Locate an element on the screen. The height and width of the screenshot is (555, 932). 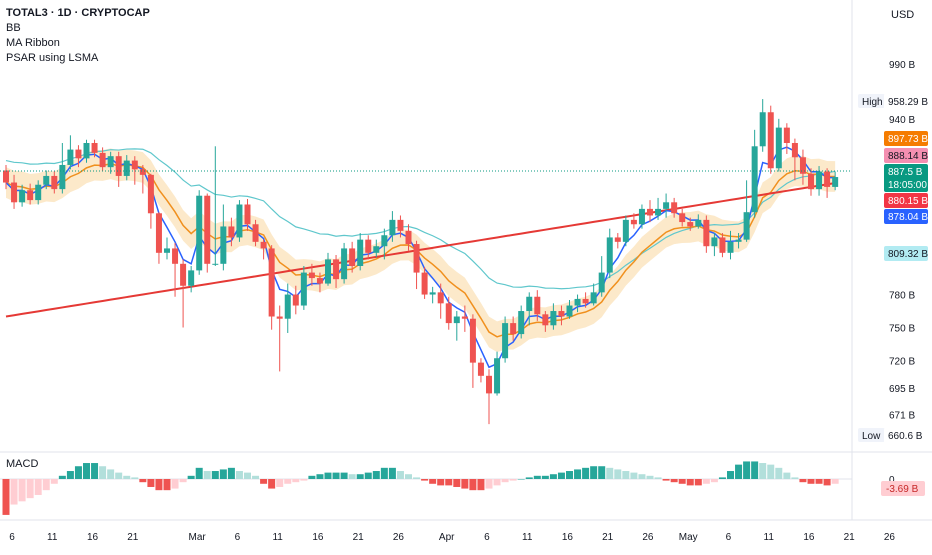
macd-value-tag is located at coordinates (903, 488).